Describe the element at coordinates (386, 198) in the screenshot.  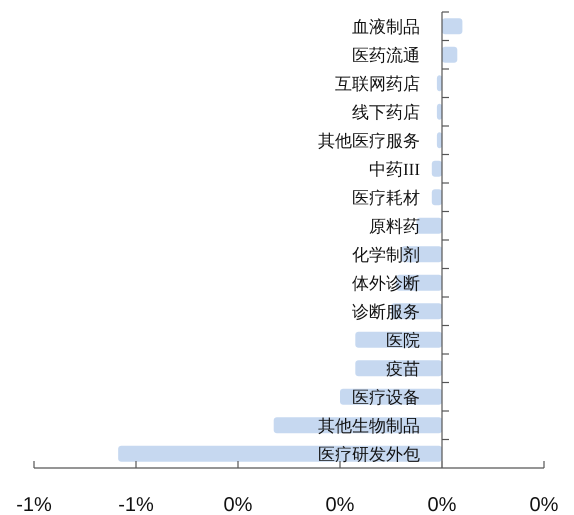
I see `y-tick-label: 医疗耗材` at that location.